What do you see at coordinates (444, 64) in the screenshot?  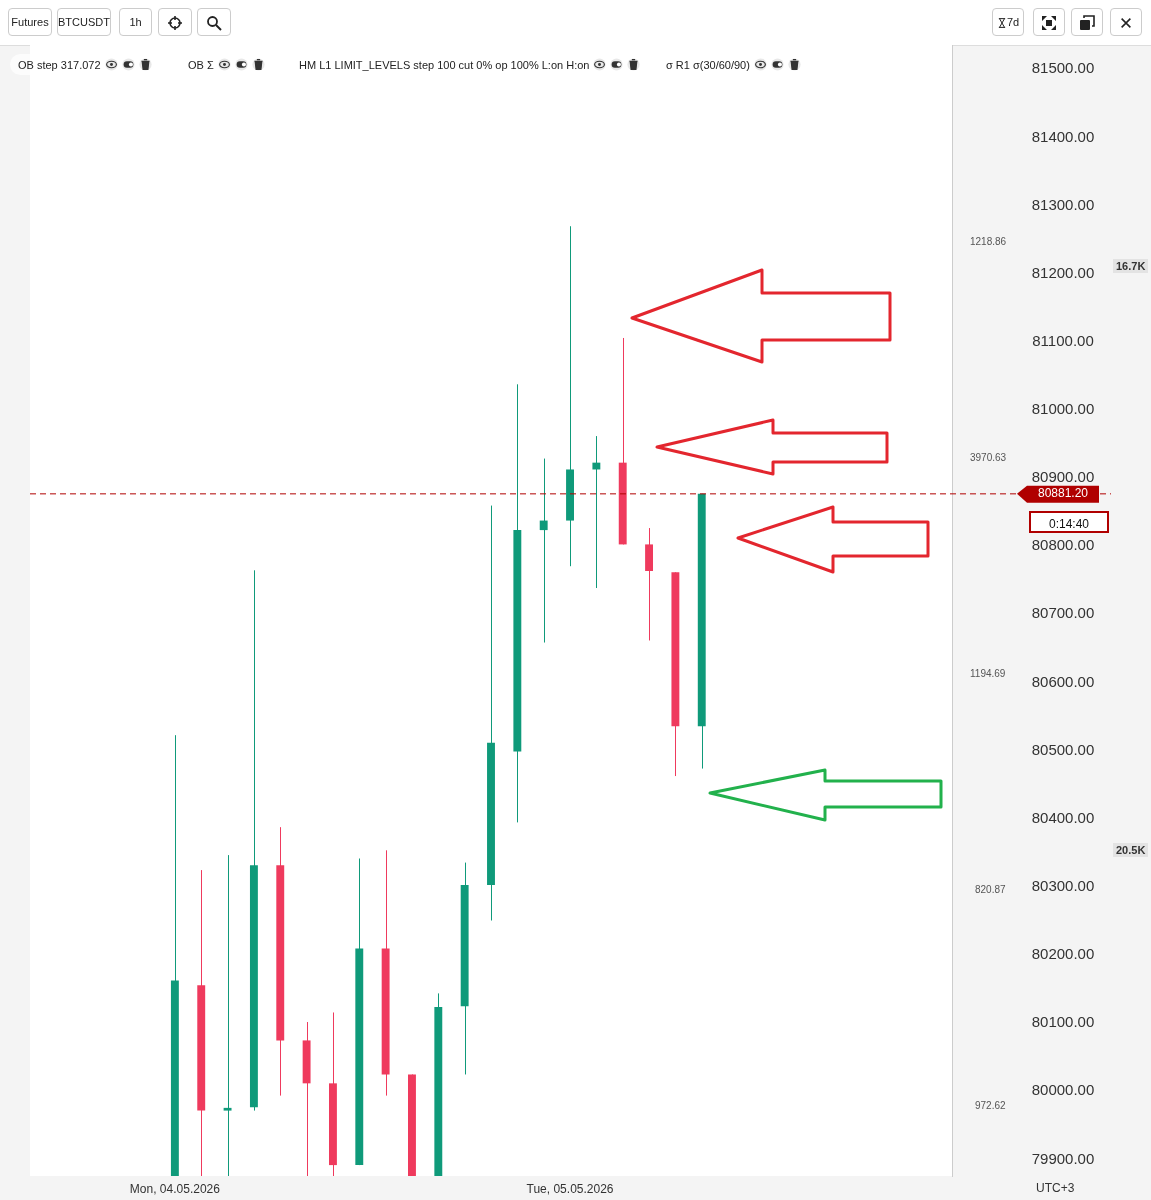 I see `annotation: HM L1 LIMIT_LEVELS step 100 cut 0% op 100% L:on H:on` at bounding box center [444, 64].